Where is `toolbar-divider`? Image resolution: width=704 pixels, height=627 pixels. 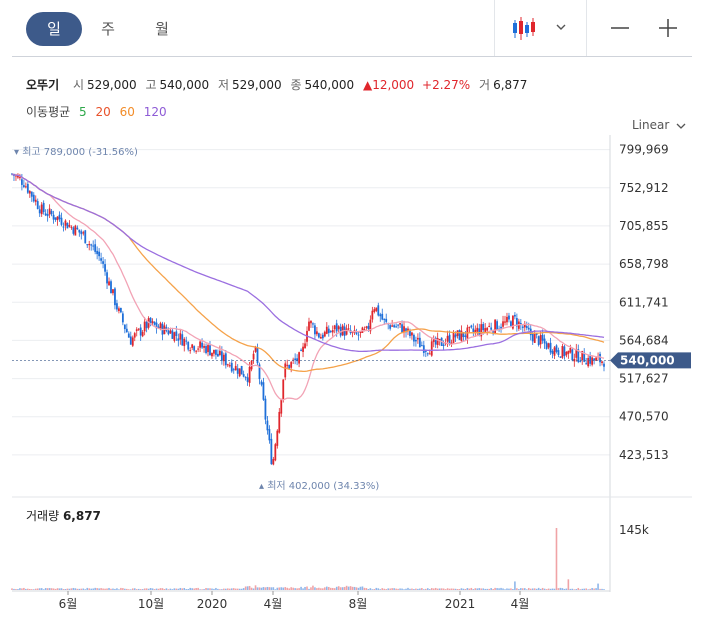 toolbar-divider is located at coordinates (494, 28).